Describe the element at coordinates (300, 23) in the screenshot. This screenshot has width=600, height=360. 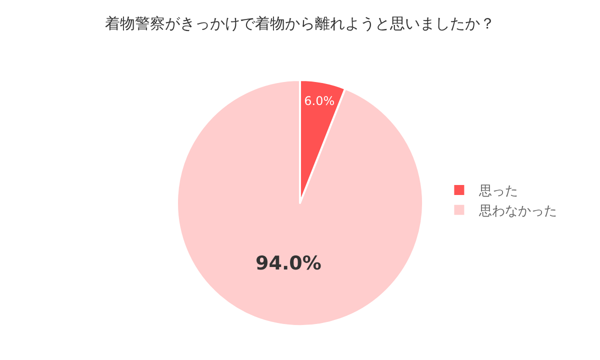
I see `chart-title: 着物警察がきっかけで着物から離れようと思いましたか？` at that location.